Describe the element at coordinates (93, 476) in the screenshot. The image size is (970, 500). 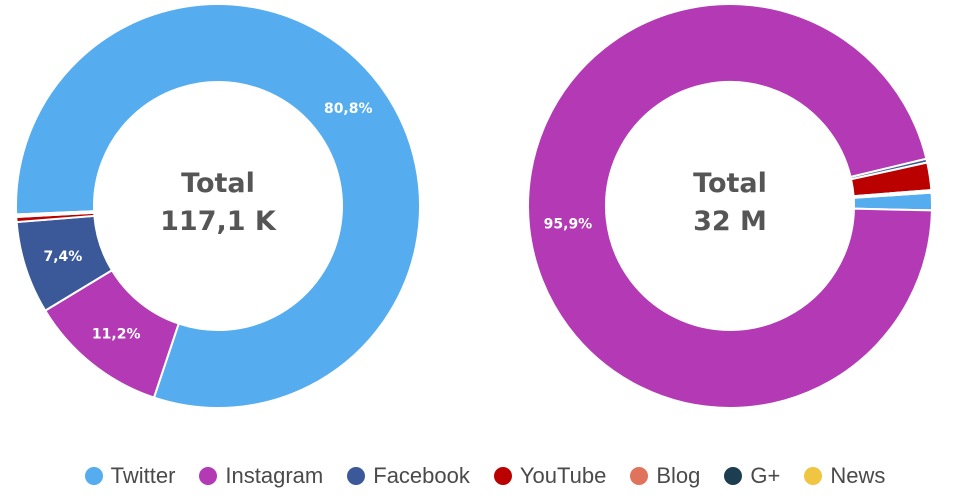
I see `legend-swatch-twitter` at that location.